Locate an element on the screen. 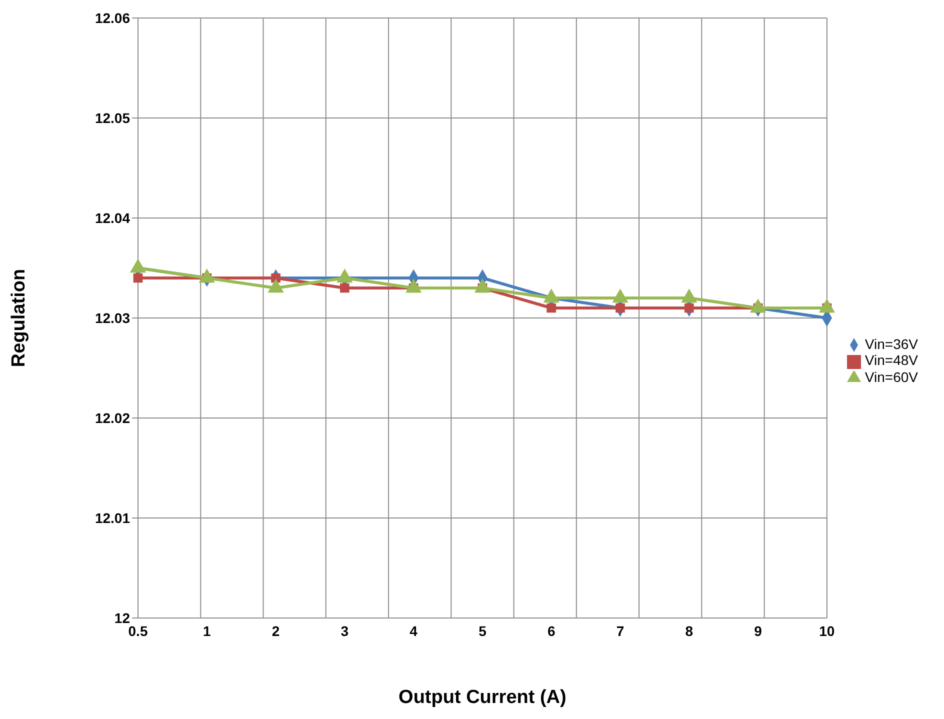 The height and width of the screenshot is (719, 944). x-tick-label: 1 is located at coordinates (206, 630).